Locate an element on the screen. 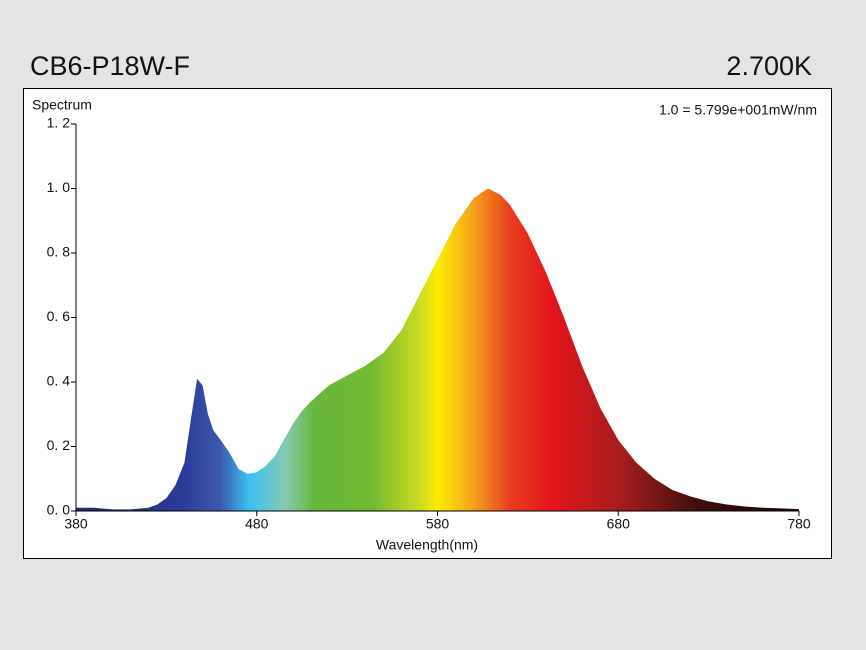 This screenshot has width=866, height=650. chart-title: CB6-P18W-F is located at coordinates (110, 66).